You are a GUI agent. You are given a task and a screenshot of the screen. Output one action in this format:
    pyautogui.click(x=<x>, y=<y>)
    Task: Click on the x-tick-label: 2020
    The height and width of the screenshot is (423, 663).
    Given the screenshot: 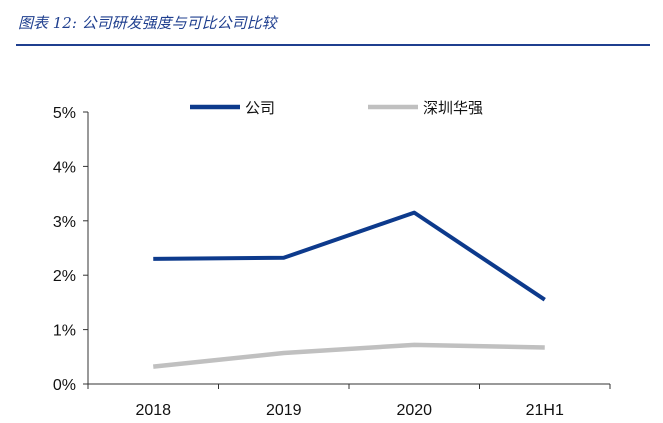 What is the action you would take?
    pyautogui.click(x=414, y=410)
    